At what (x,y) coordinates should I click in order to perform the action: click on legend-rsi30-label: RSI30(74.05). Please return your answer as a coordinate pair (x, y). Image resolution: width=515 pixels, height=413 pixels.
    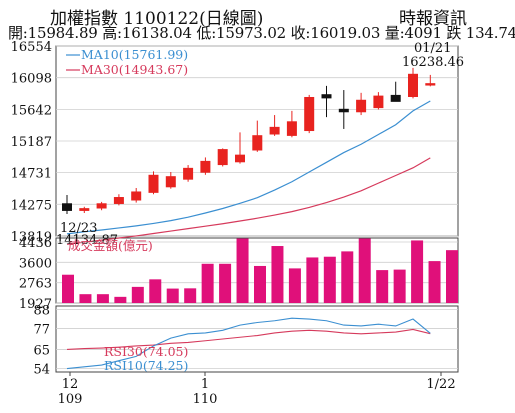
    Looking at the image, I should click on (146, 351).